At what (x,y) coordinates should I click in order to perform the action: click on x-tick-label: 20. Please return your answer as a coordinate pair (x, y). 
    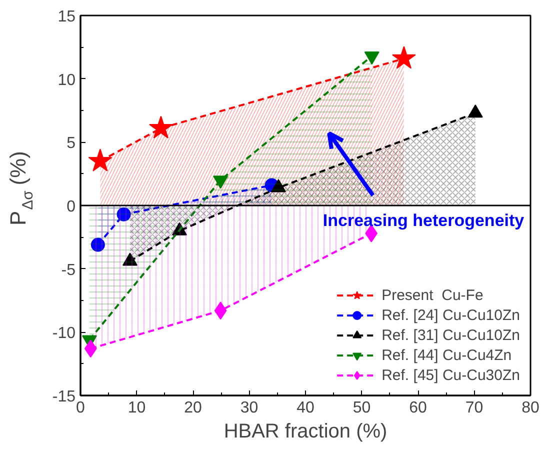
    Looking at the image, I should click on (193, 408).